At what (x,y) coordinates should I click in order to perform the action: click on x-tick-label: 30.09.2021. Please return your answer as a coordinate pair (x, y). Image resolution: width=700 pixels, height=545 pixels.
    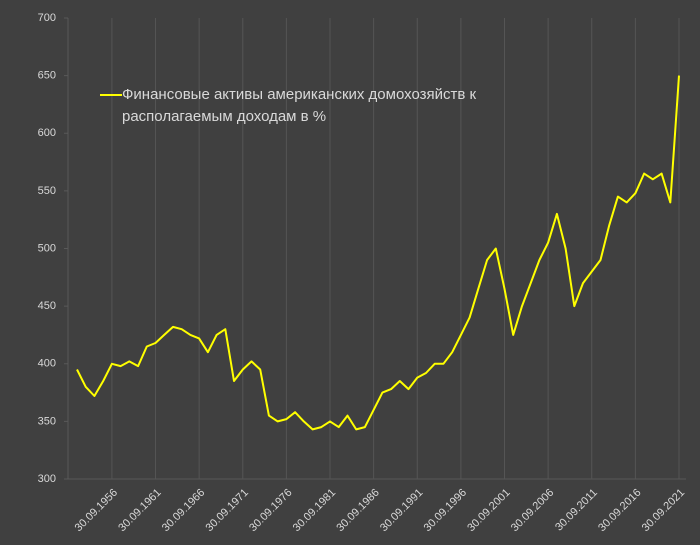
    Looking at the image, I should click on (663, 510).